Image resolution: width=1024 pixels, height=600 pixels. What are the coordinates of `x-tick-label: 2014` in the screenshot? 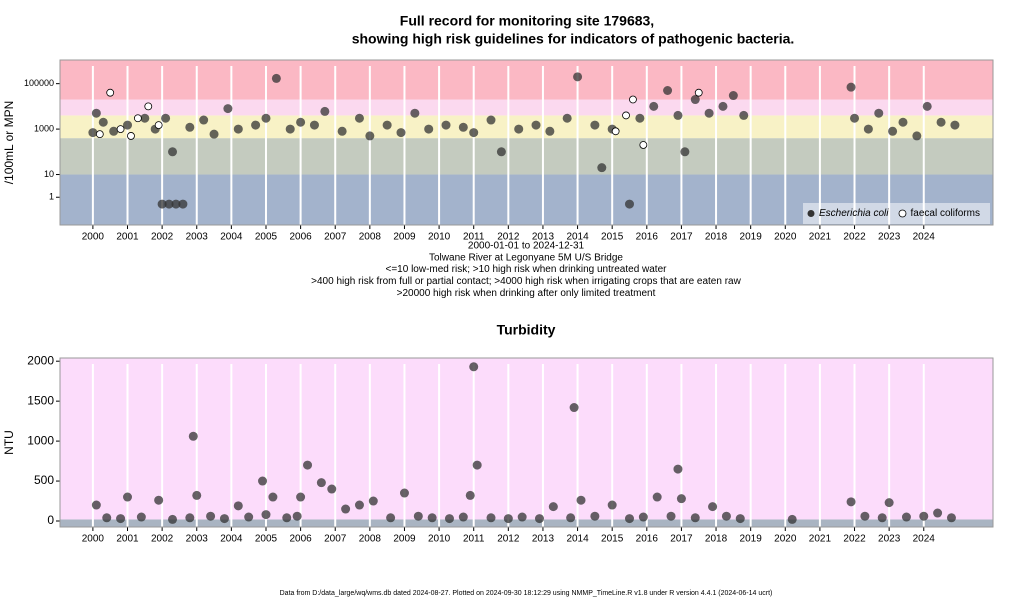 It's located at (577, 237).